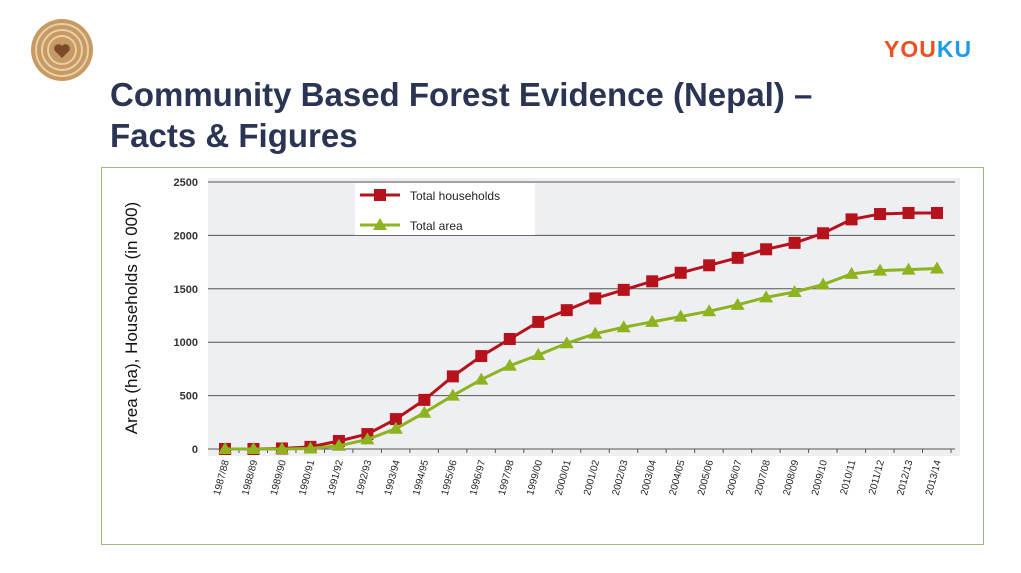 The image size is (1021, 573). I want to click on x-tick-label: 2009/10, so click(820, 478).